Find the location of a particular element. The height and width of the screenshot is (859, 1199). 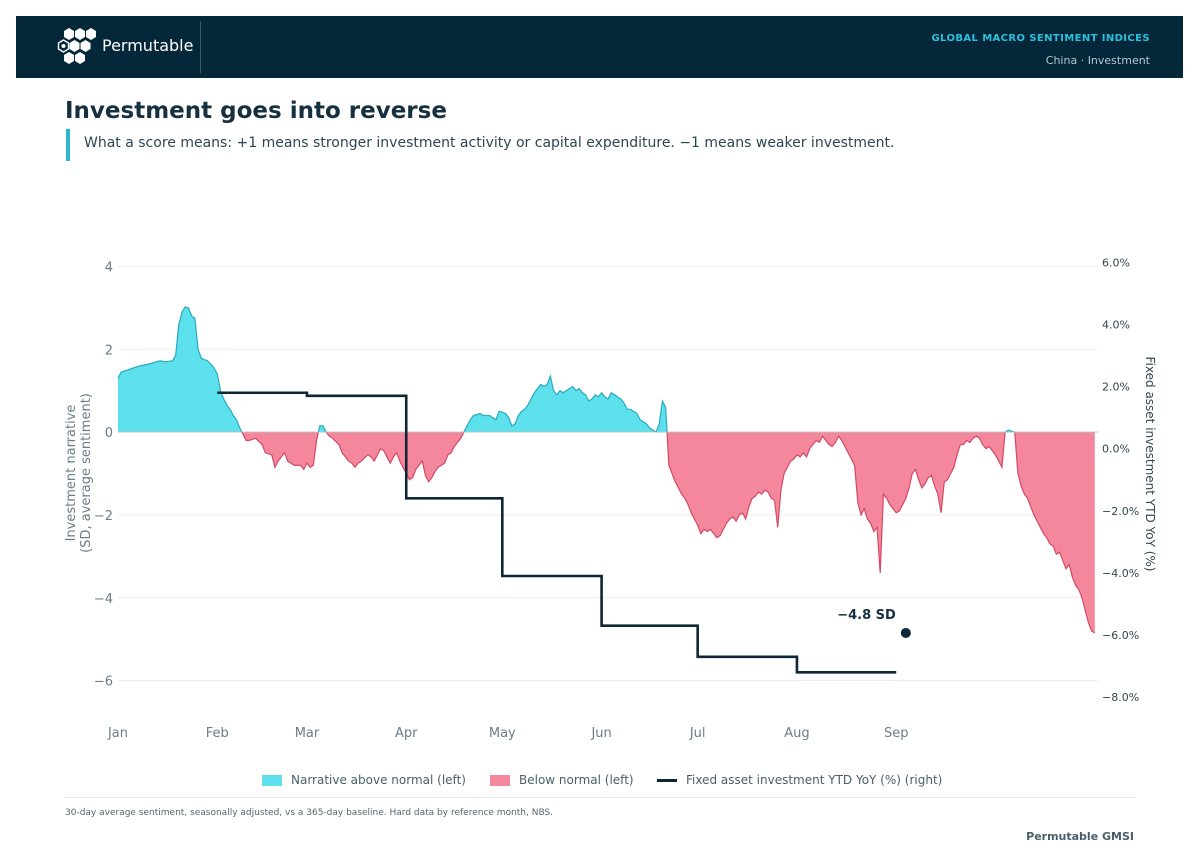

right-tick-label: −8.0% is located at coordinates (1120, 697).